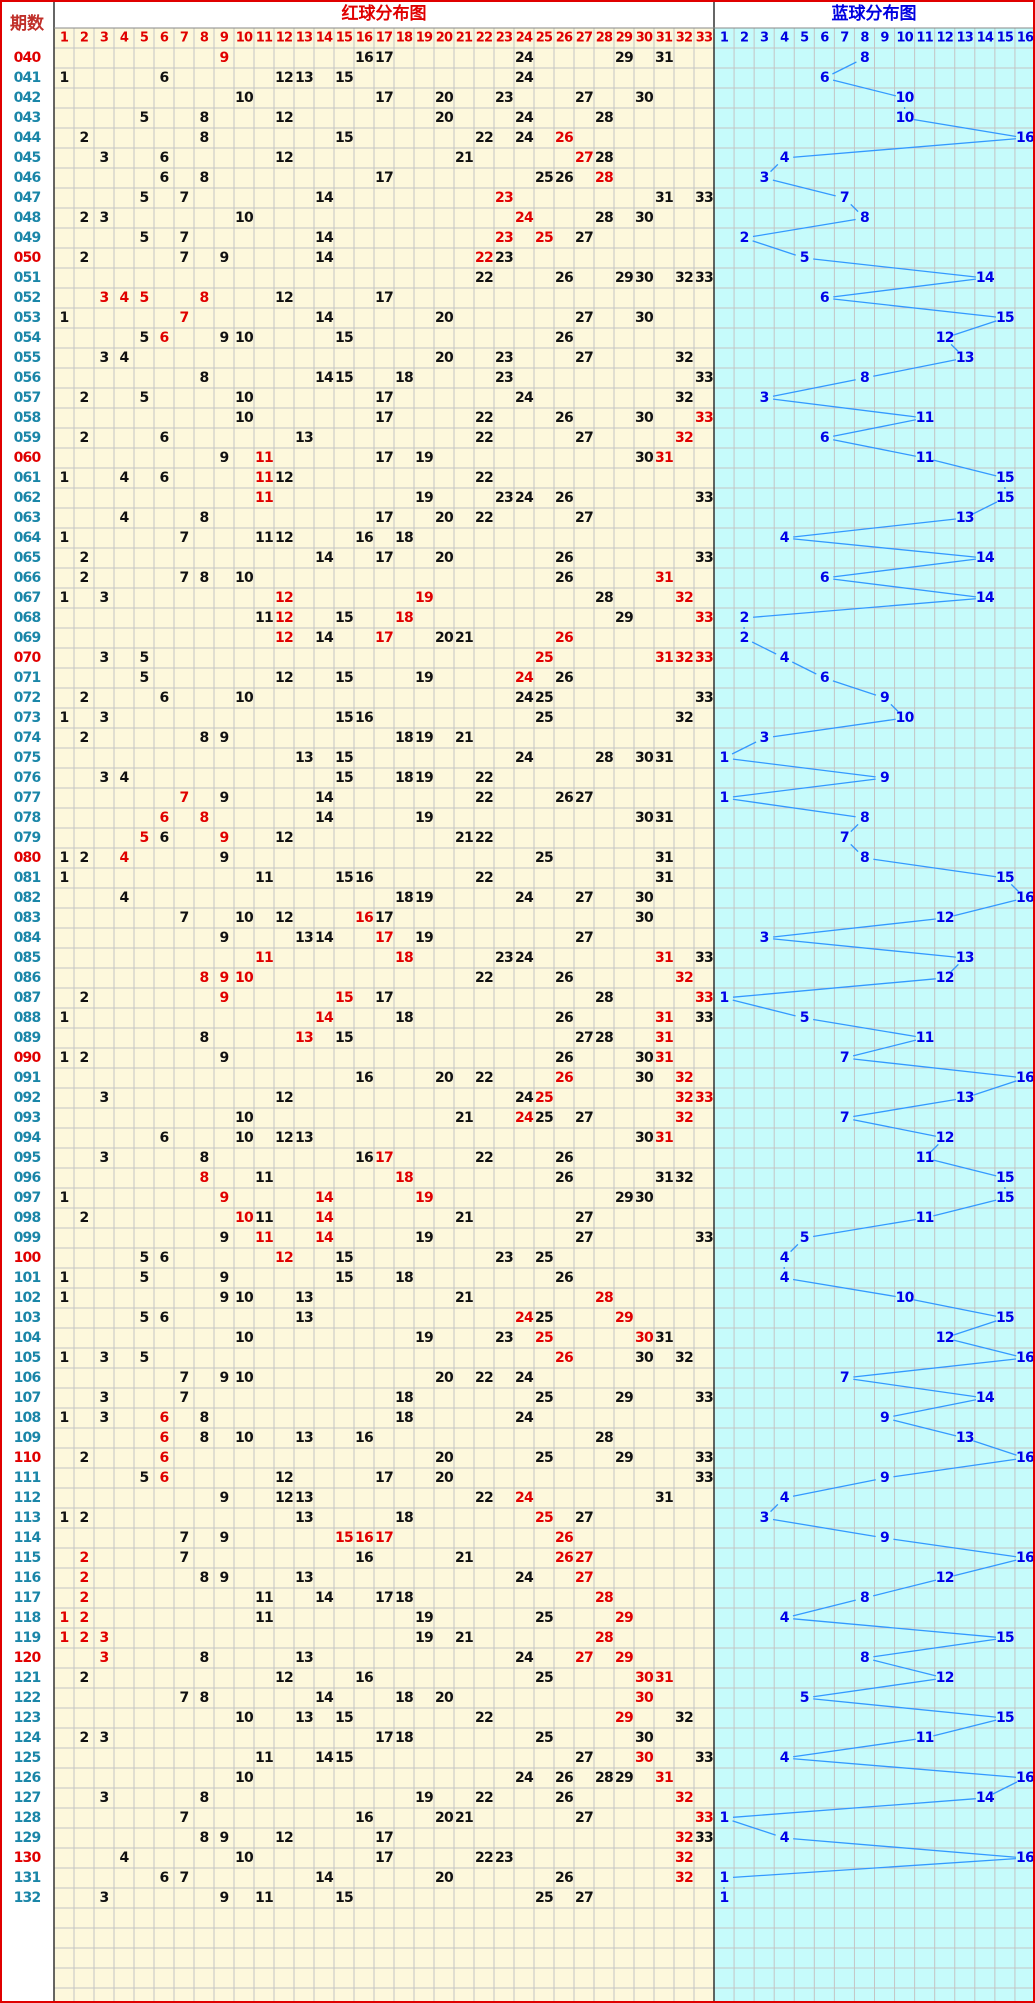  Describe the element at coordinates (544, 1258) in the screenshot. I see `red-ball: 25` at that location.